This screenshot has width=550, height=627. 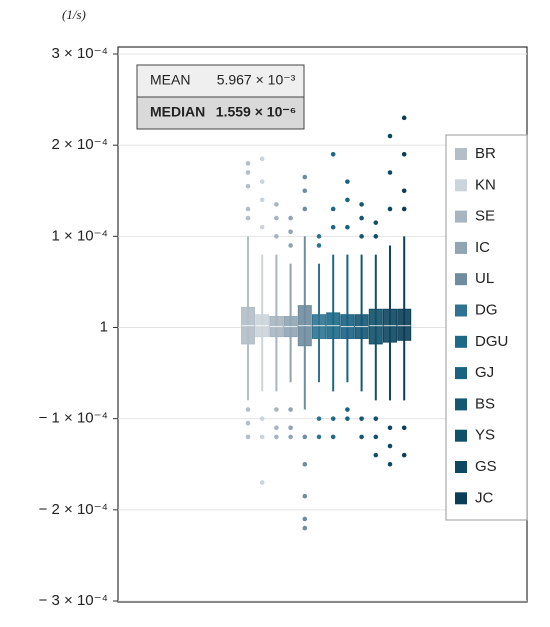 What do you see at coordinates (80, 235) in the screenshot?
I see `y-tick-label: 1 × 10⁻⁴` at bounding box center [80, 235].